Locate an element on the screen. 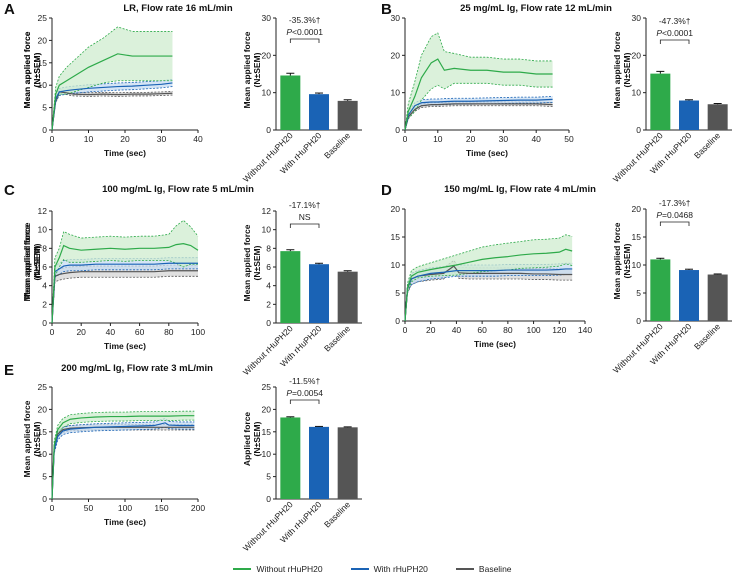  panel-a-series-without is located at coordinates (112, 92).